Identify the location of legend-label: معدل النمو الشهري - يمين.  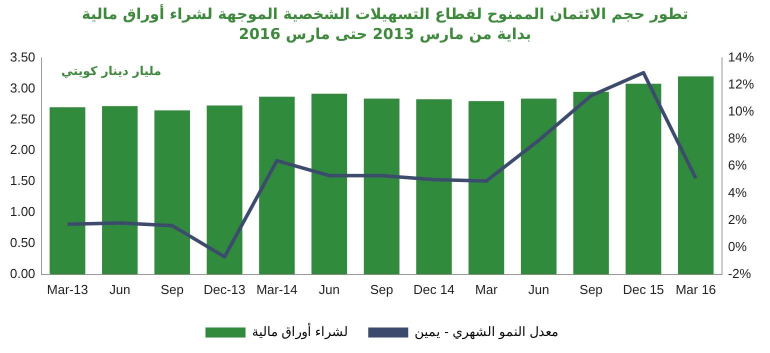
(486, 332).